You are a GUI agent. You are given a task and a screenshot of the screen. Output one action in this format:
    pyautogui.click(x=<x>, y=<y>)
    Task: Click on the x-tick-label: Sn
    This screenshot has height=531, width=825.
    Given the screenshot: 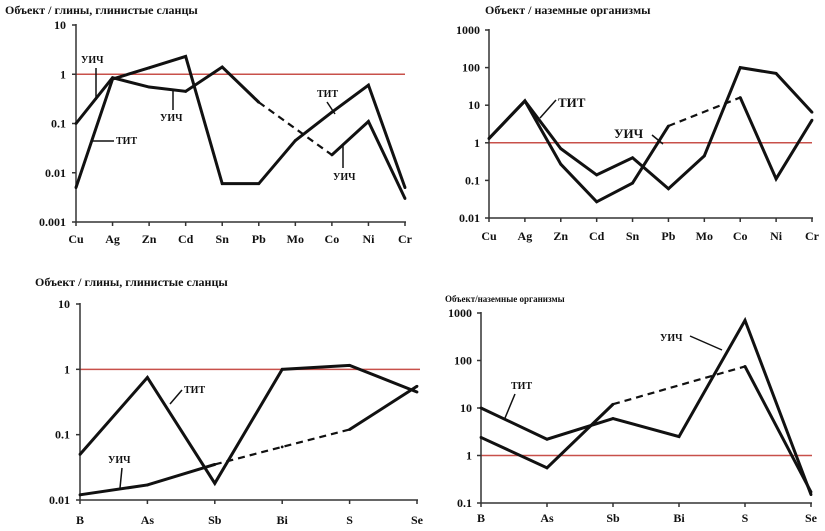 What is the action you would take?
    pyautogui.click(x=633, y=236)
    